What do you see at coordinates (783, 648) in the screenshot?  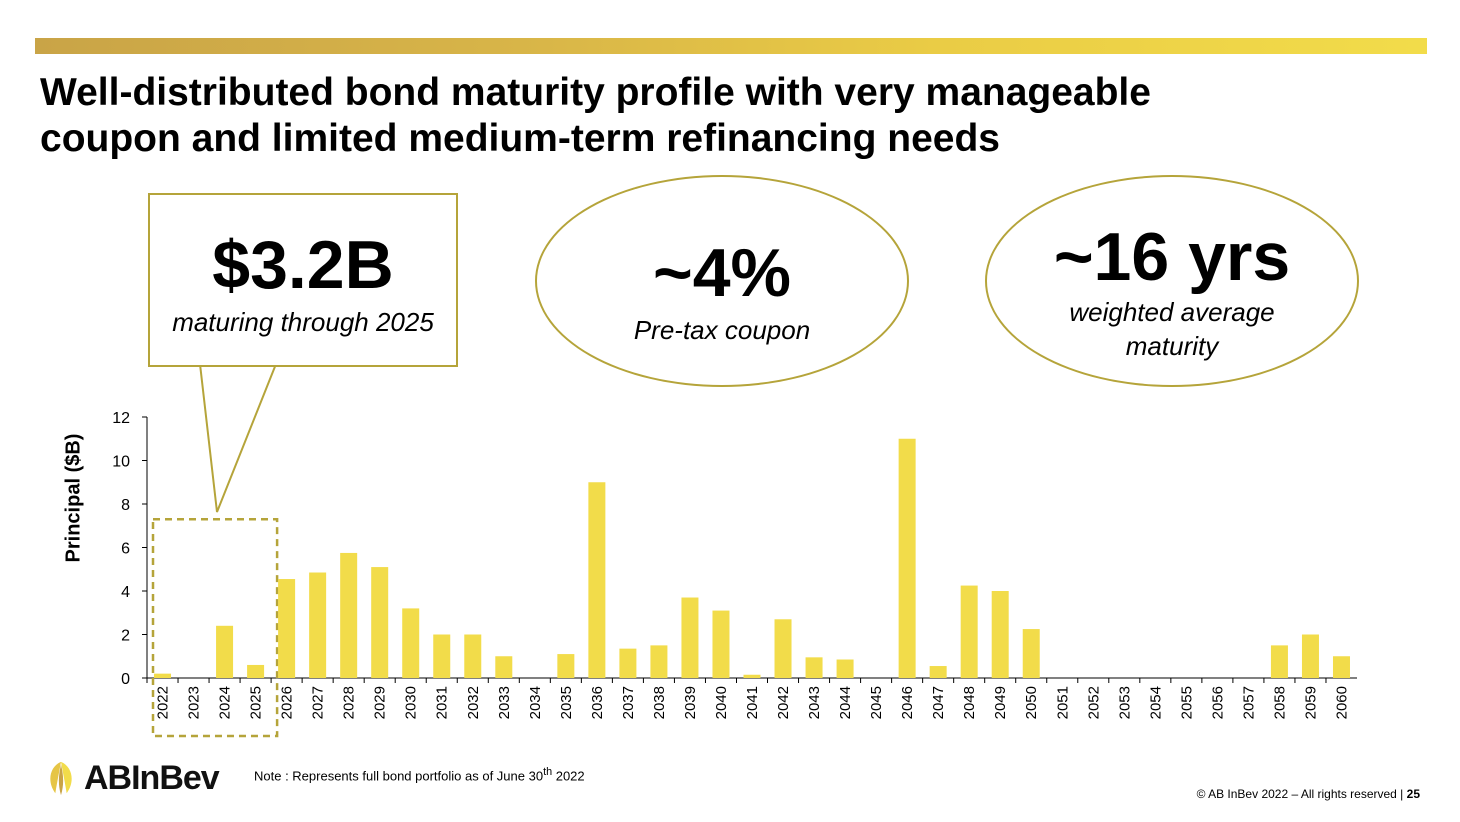 I see `bar-2042` at bounding box center [783, 648].